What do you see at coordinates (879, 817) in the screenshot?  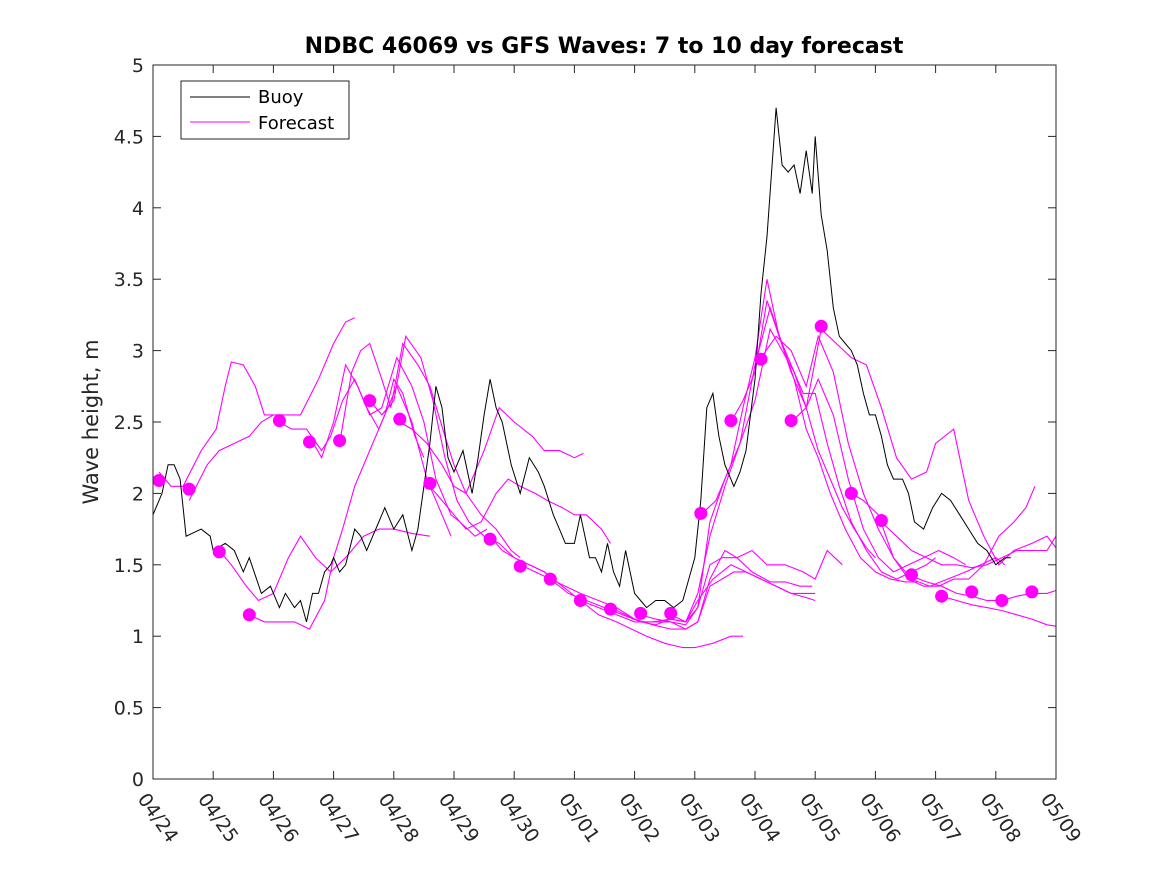 I see `x-tick-label: 05/06` at bounding box center [879, 817].